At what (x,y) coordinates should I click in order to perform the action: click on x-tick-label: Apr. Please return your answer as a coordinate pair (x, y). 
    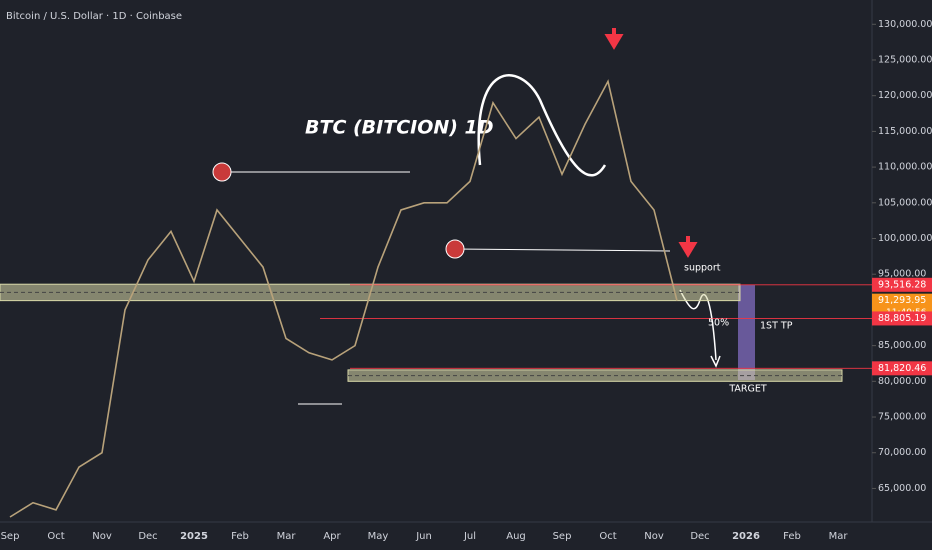
    Looking at the image, I should click on (332, 536).